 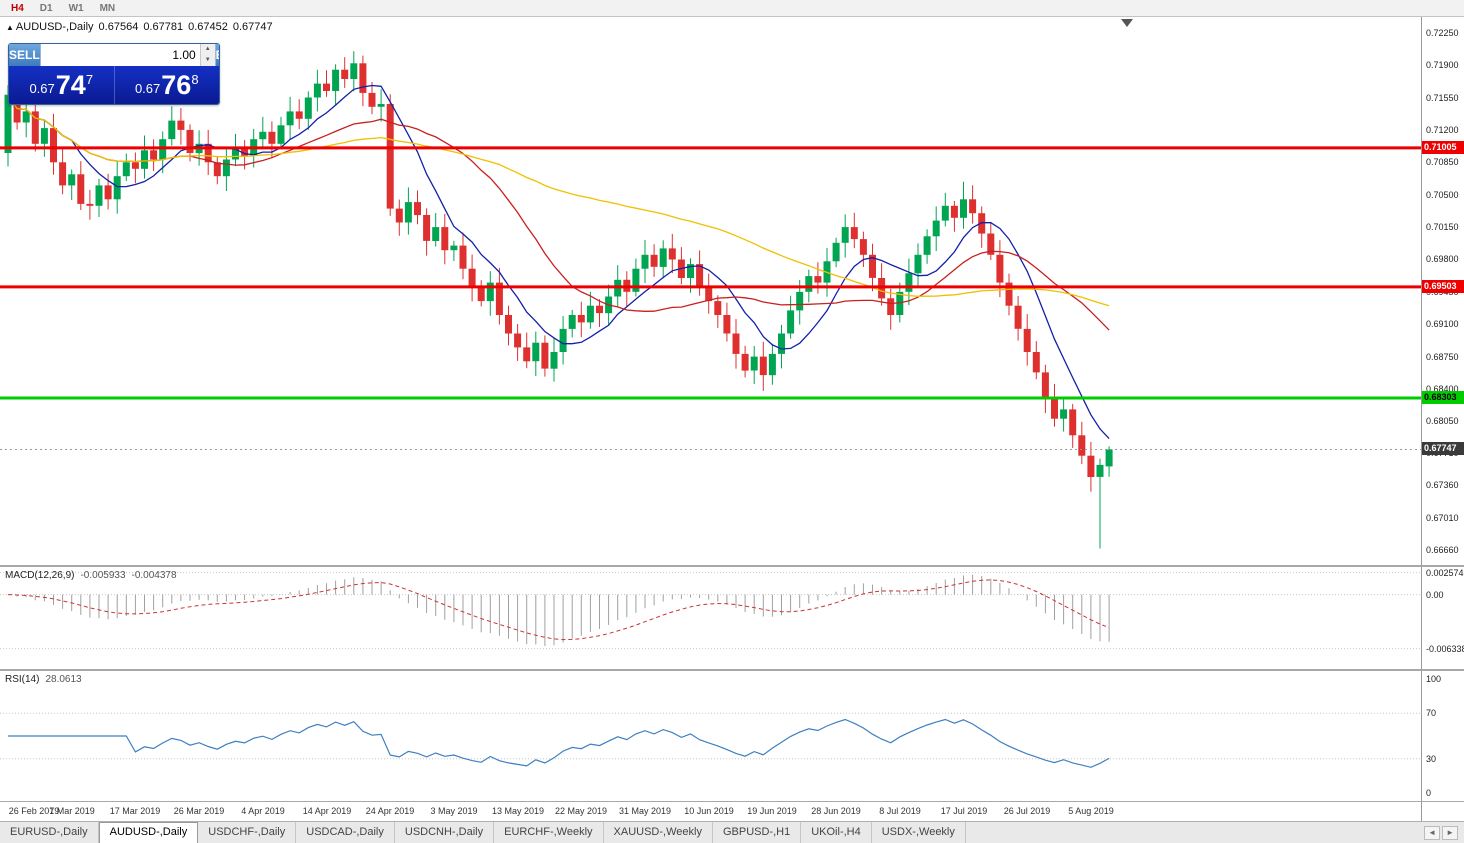 I want to click on tab-scroll-controls: ◄ ►, so click(x=1441, y=832).